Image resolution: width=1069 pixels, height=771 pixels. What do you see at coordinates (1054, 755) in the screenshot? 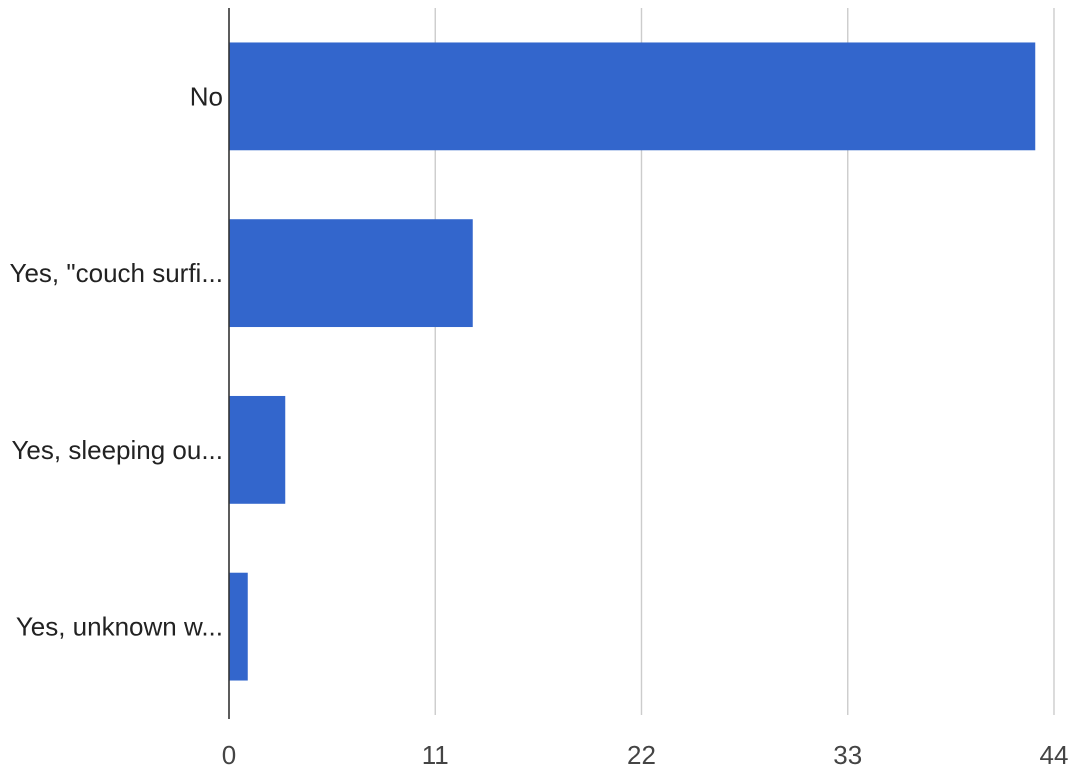
I see `x-tick-label: 44` at bounding box center [1054, 755].